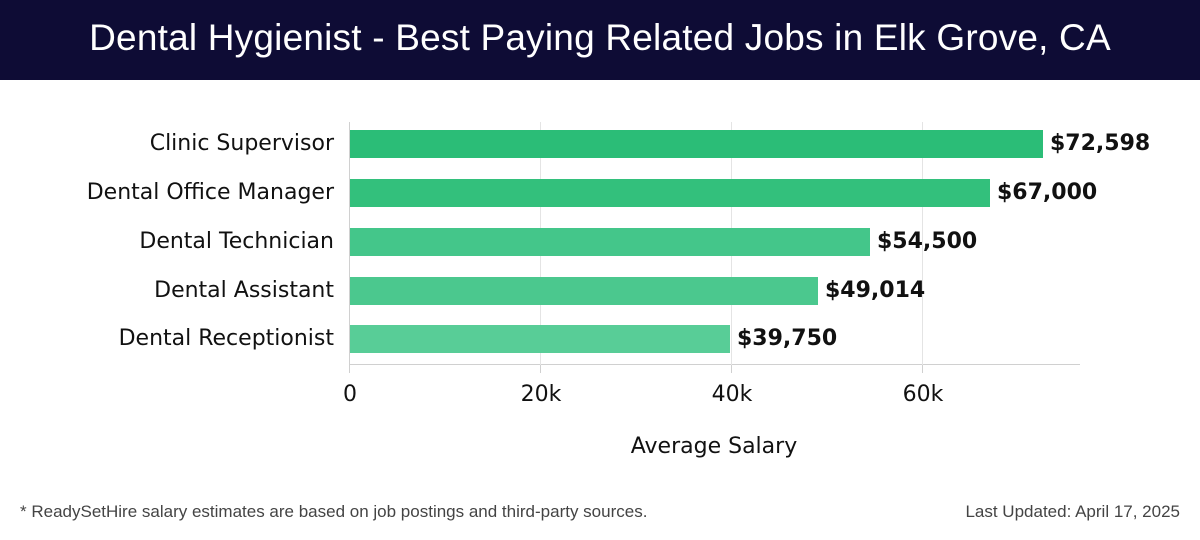 This screenshot has height=540, width=1200. What do you see at coordinates (241, 143) in the screenshot?
I see `category-label: Clinic Supervisor` at bounding box center [241, 143].